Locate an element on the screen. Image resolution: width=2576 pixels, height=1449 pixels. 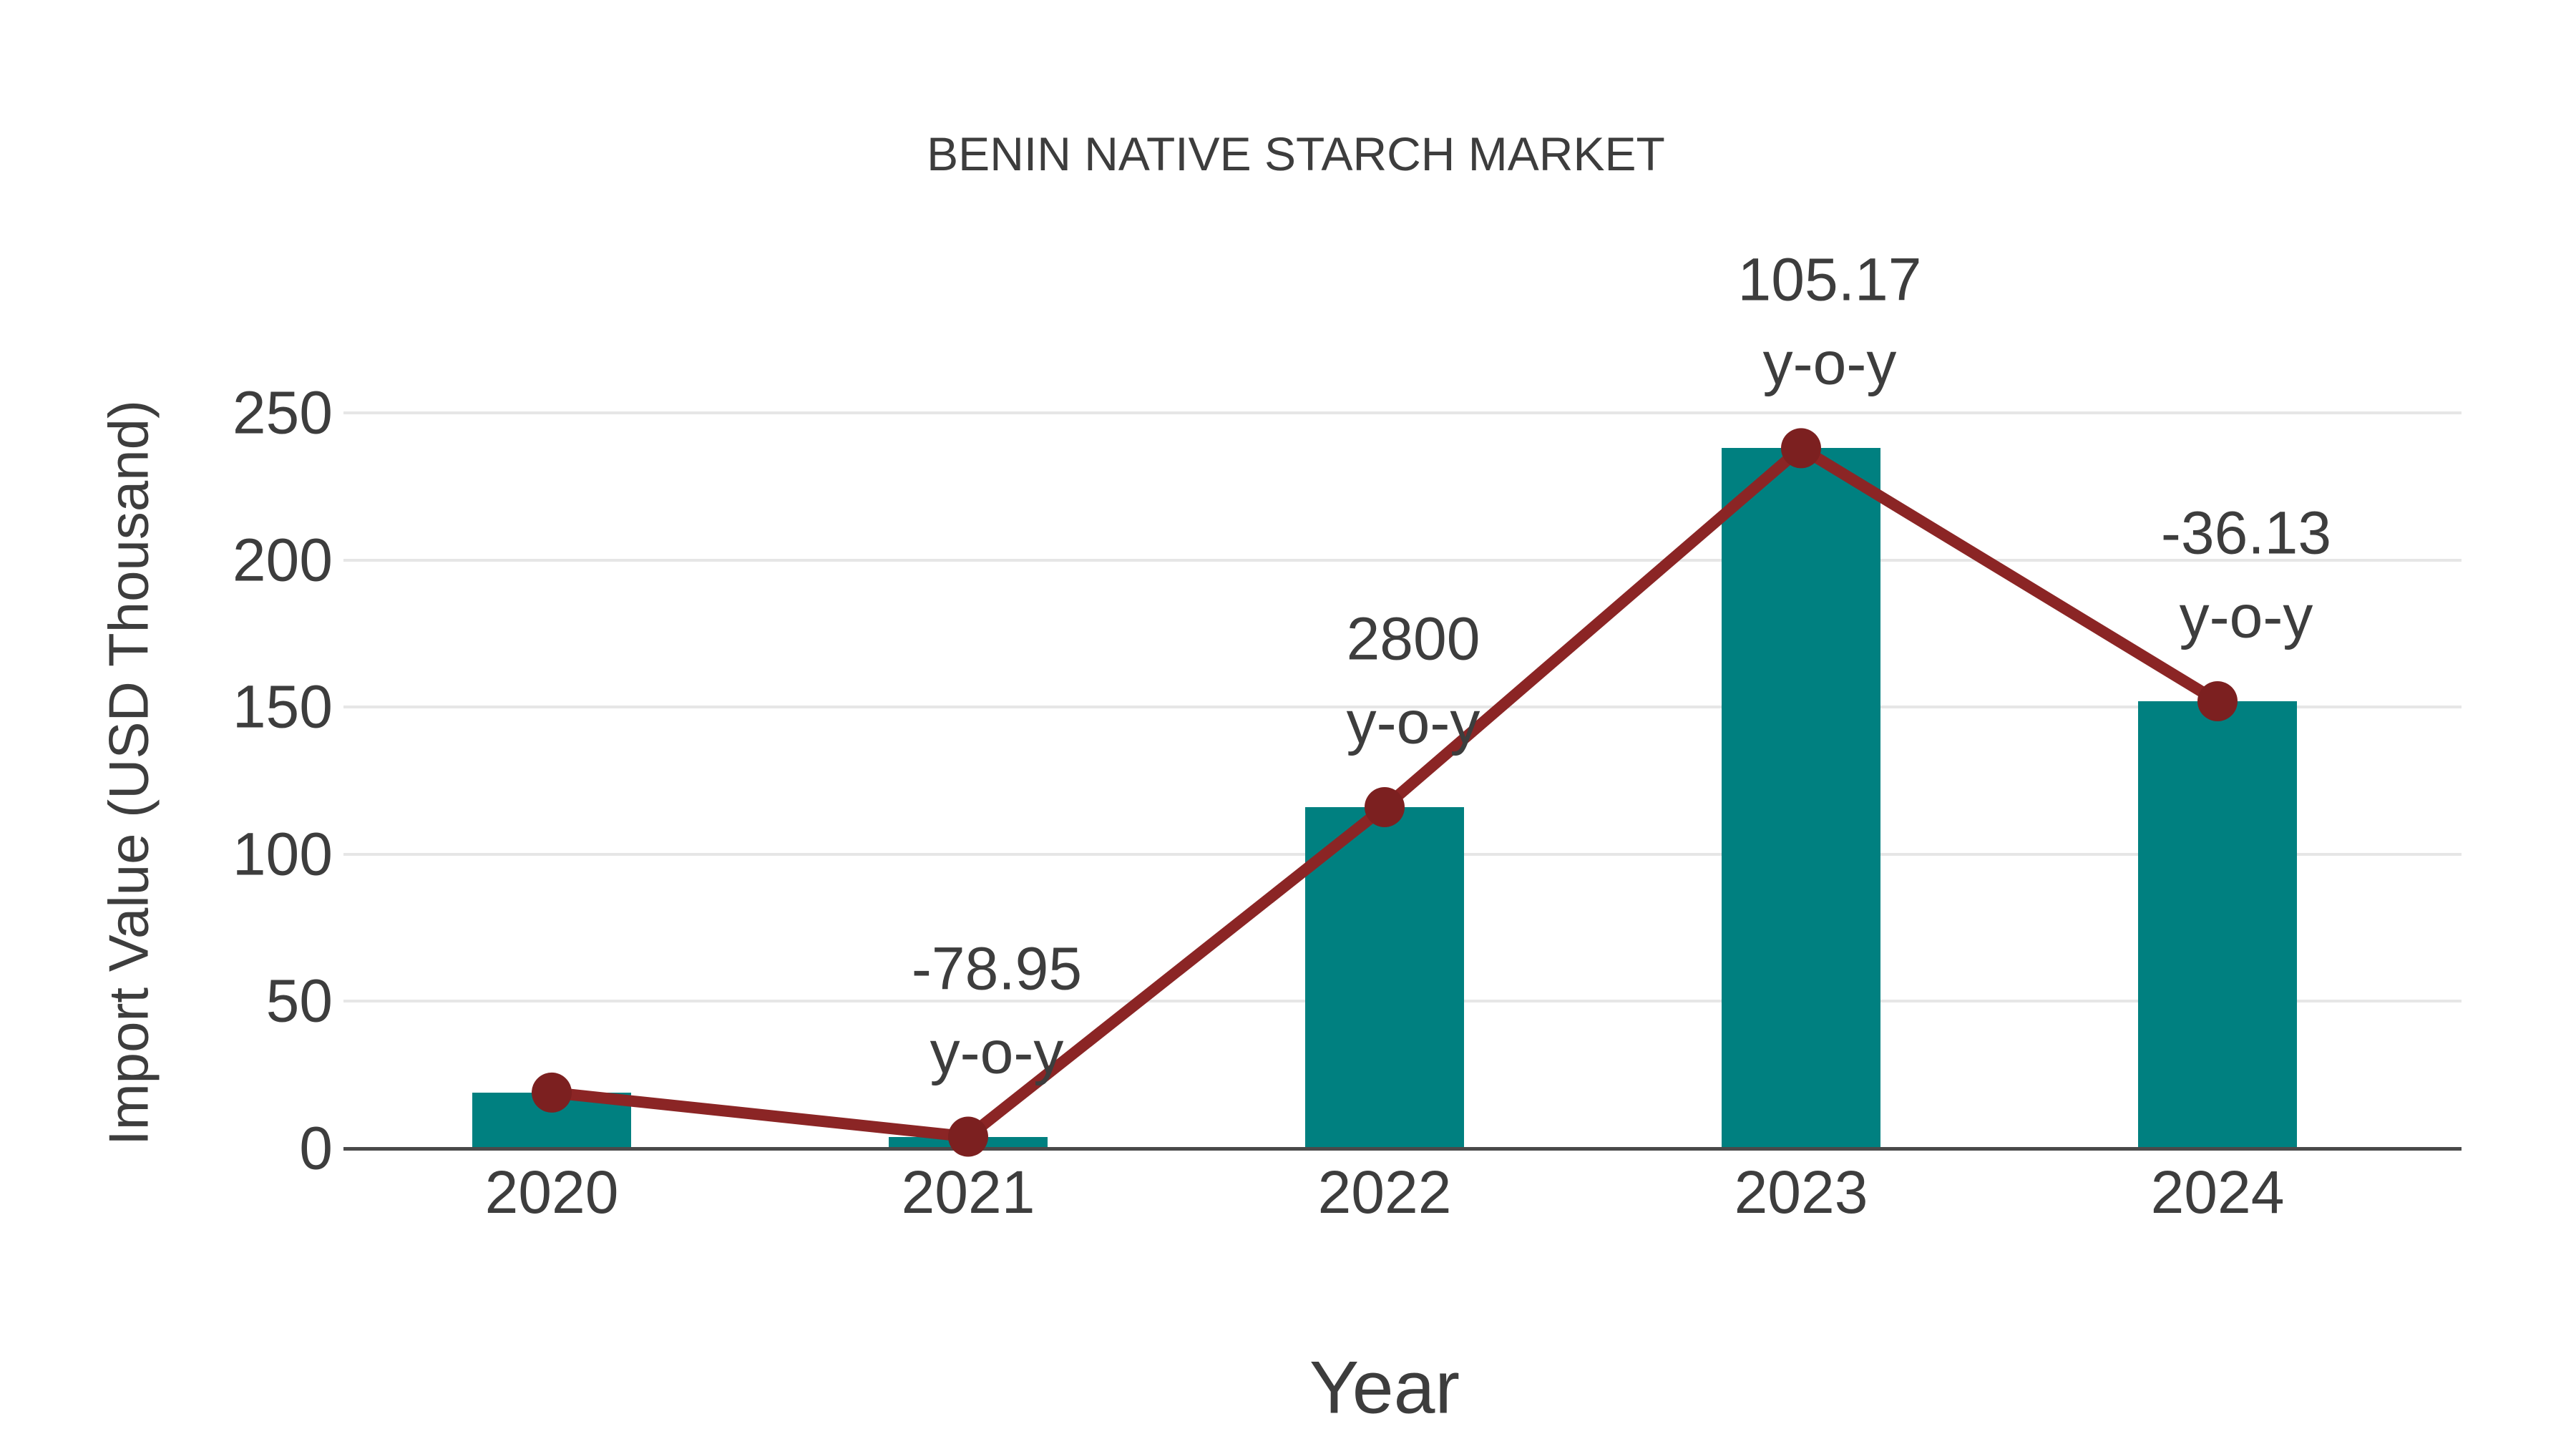
y-tick-250: 250 is located at coordinates (282, 413).